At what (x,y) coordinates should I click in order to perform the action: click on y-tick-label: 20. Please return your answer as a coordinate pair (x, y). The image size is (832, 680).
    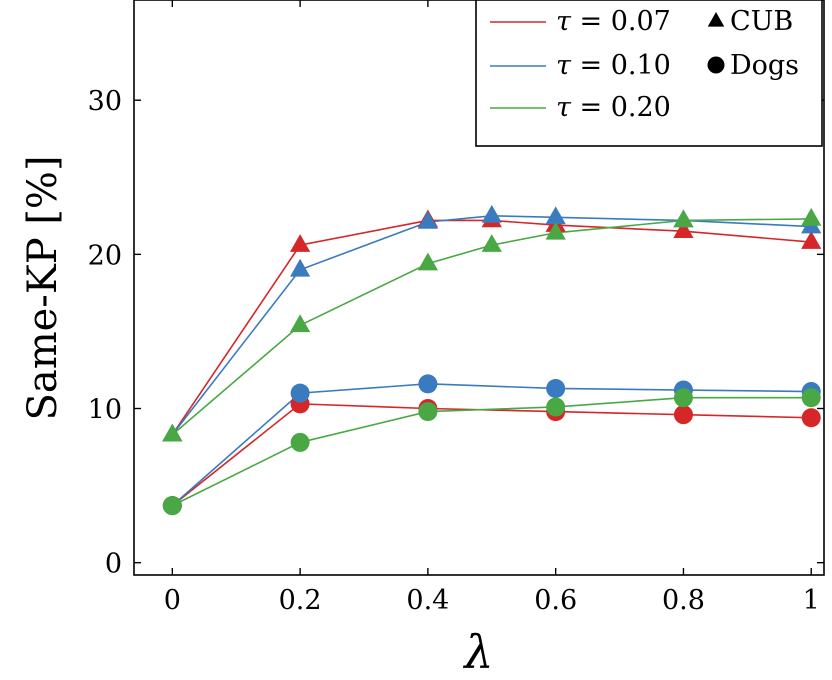
    Looking at the image, I should click on (105, 255).